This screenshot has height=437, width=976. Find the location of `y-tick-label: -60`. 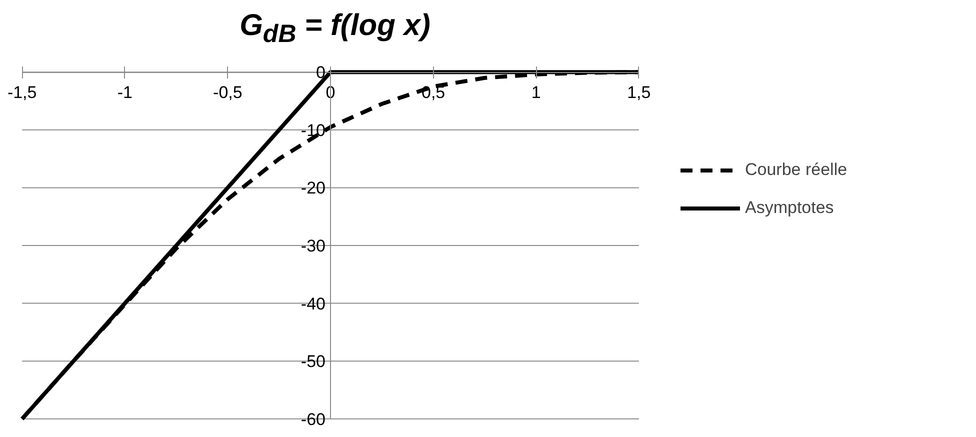

y-tick-label: -60 is located at coordinates (313, 419).